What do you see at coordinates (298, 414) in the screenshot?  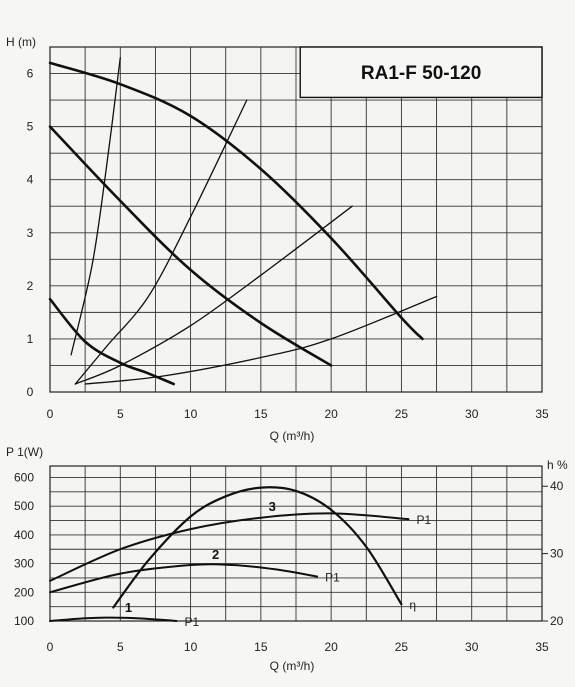 I see `head-x-ticks: 0 5 10 15 20 25 30 35` at bounding box center [298, 414].